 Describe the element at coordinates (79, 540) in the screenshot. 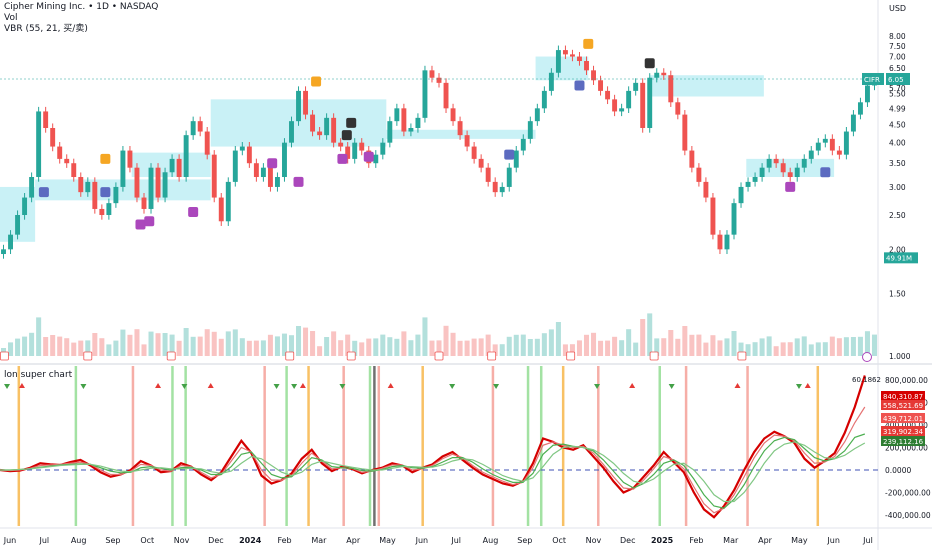

I see `time-axis-tick: Aug` at that location.